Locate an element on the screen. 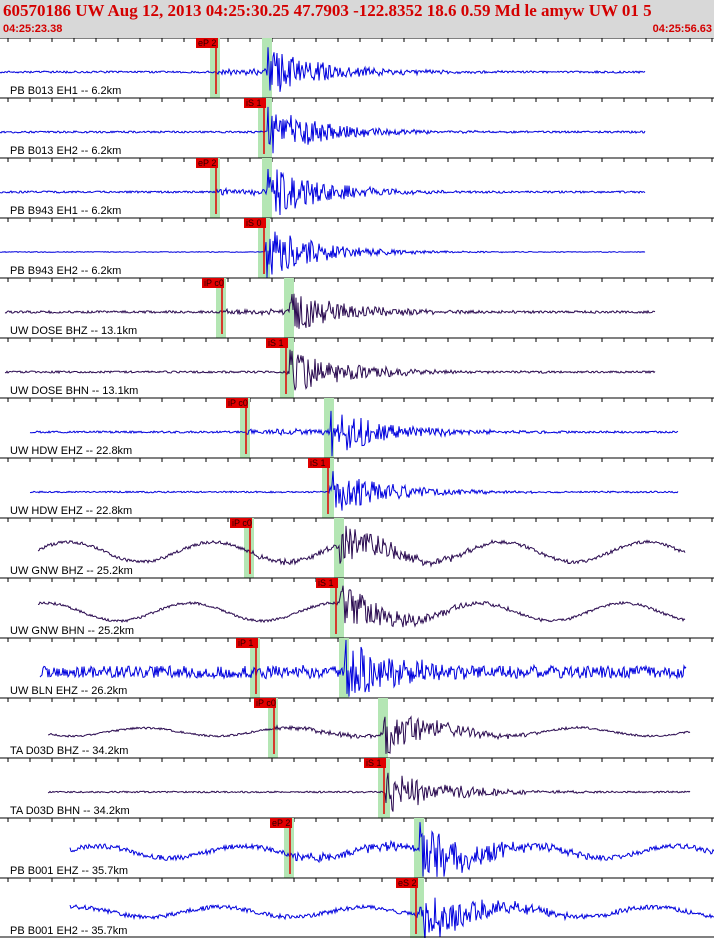 Image resolution: width=714 pixels, height=938 pixels. trace-row: iP c0 UW DOSE BHZ -- 13.1km is located at coordinates (357, 307).